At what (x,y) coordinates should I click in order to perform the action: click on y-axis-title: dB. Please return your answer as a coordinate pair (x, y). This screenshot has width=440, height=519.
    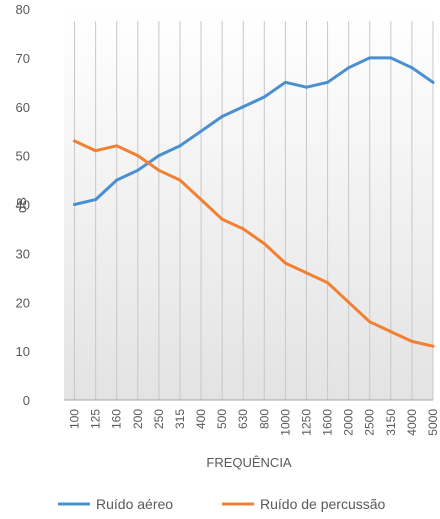
    Looking at the image, I should click on (21, 205).